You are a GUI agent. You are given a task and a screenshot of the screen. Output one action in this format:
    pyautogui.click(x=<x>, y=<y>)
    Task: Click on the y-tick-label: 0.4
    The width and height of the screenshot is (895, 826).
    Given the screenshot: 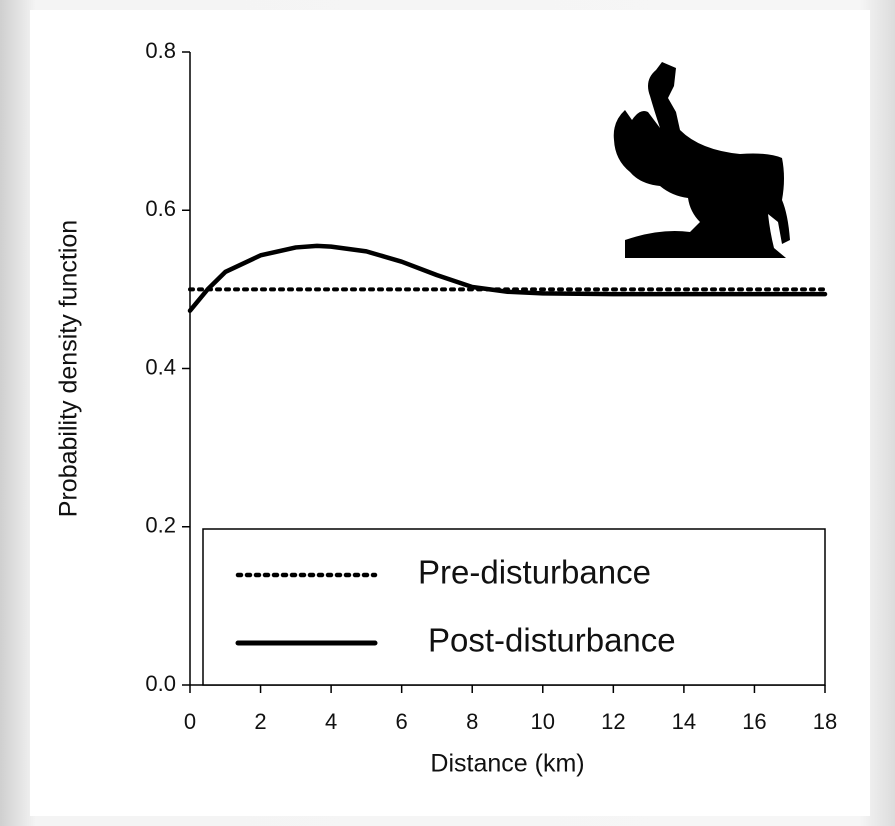 What is the action you would take?
    pyautogui.click(x=160, y=366)
    